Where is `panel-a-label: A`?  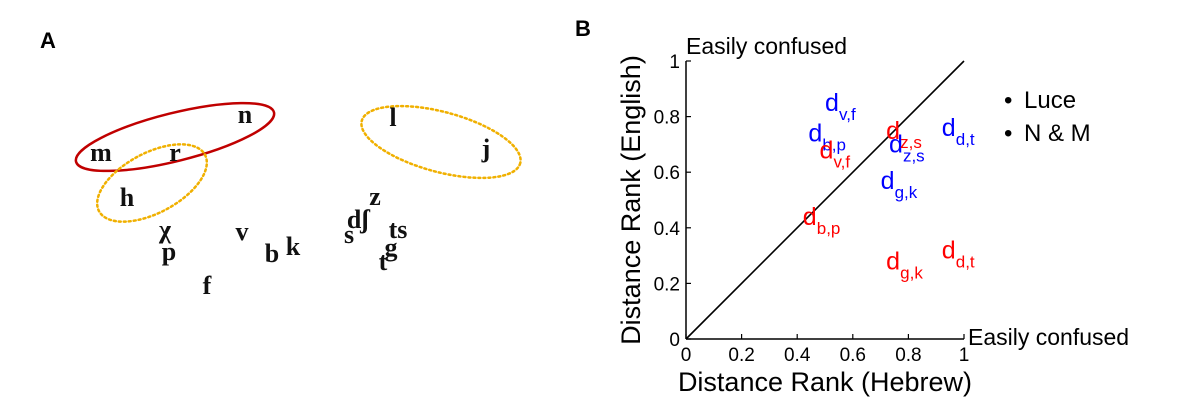 panel-a-label: A is located at coordinates (48, 40).